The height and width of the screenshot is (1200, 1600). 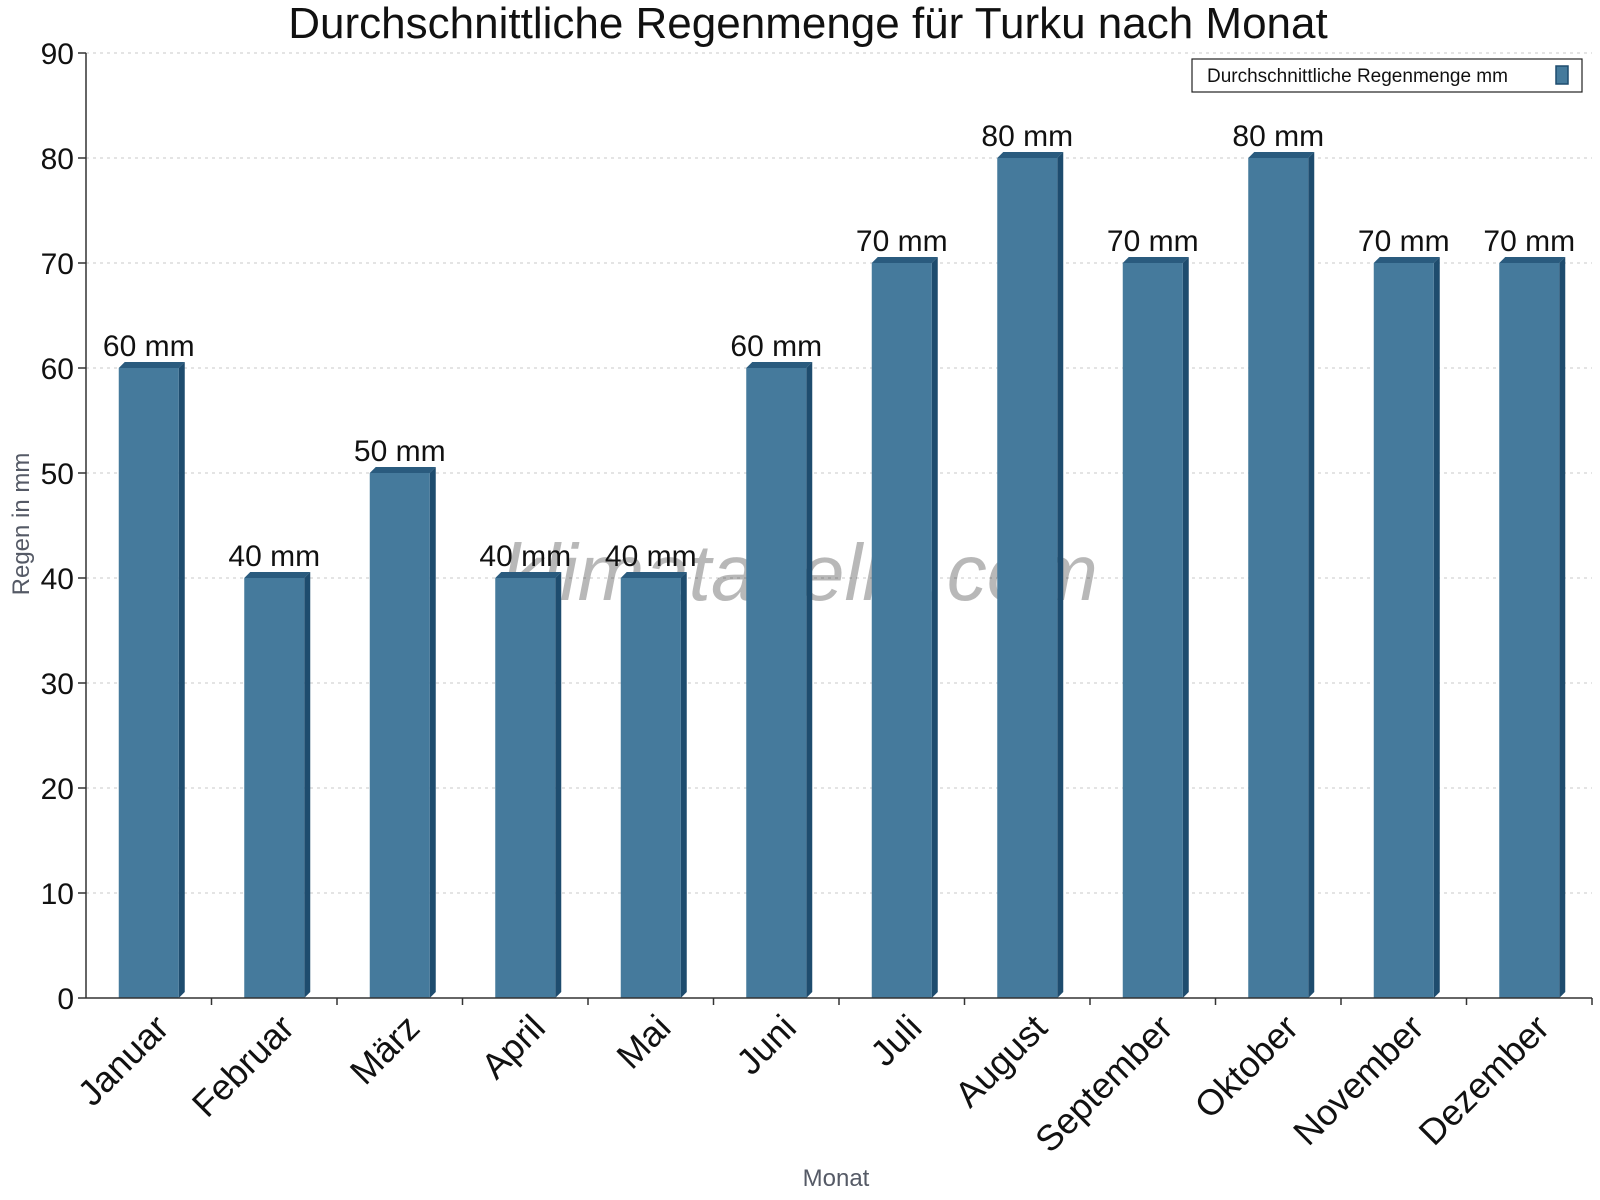 I want to click on legend-swatch, so click(x=1562, y=75).